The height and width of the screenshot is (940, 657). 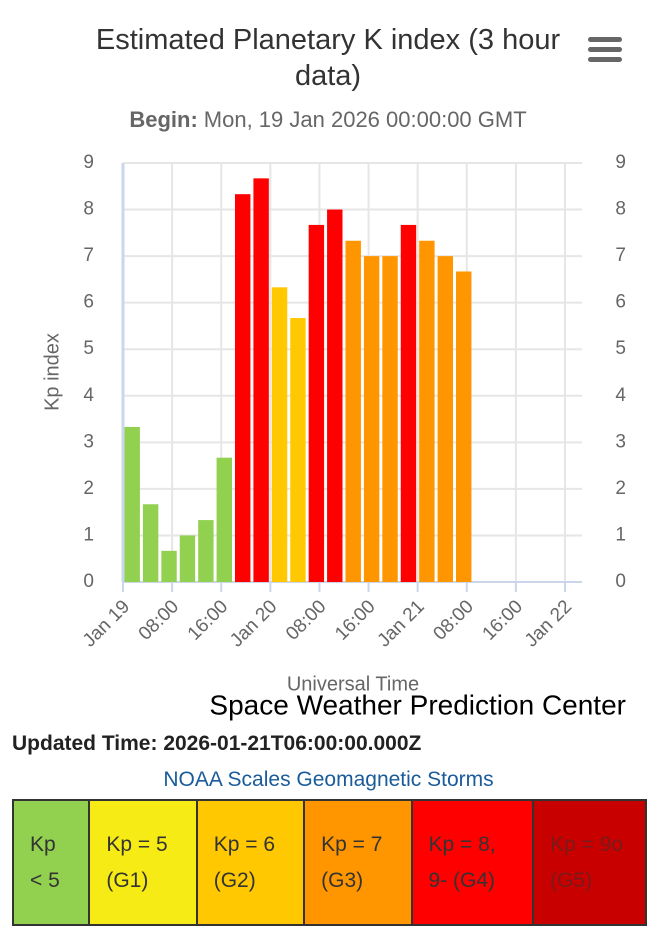 What do you see at coordinates (620, 534) in the screenshot?
I see `y2-tick-label: 1` at bounding box center [620, 534].